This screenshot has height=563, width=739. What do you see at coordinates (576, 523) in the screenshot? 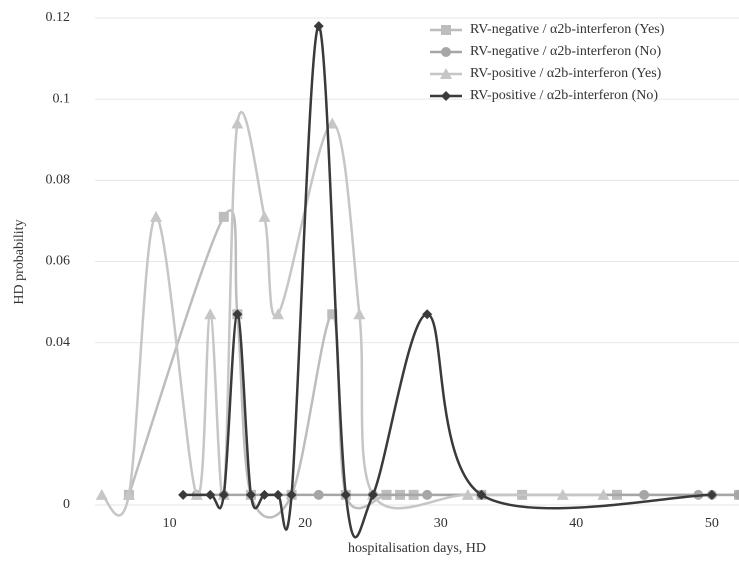
I see `x-tick-label: 40` at bounding box center [576, 523].